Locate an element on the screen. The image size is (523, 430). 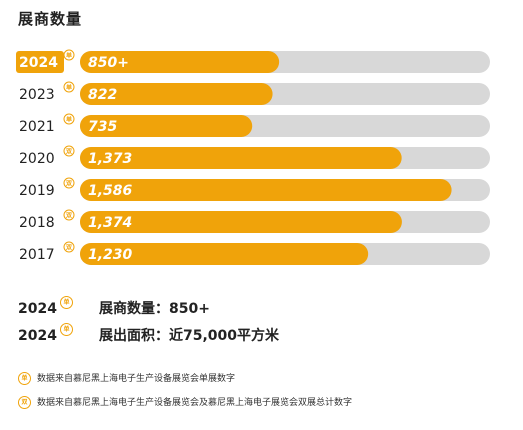
note-text: 数据来自慕尼黑上海电子生产设备展览会单展数字 is located at coordinates (136, 379).